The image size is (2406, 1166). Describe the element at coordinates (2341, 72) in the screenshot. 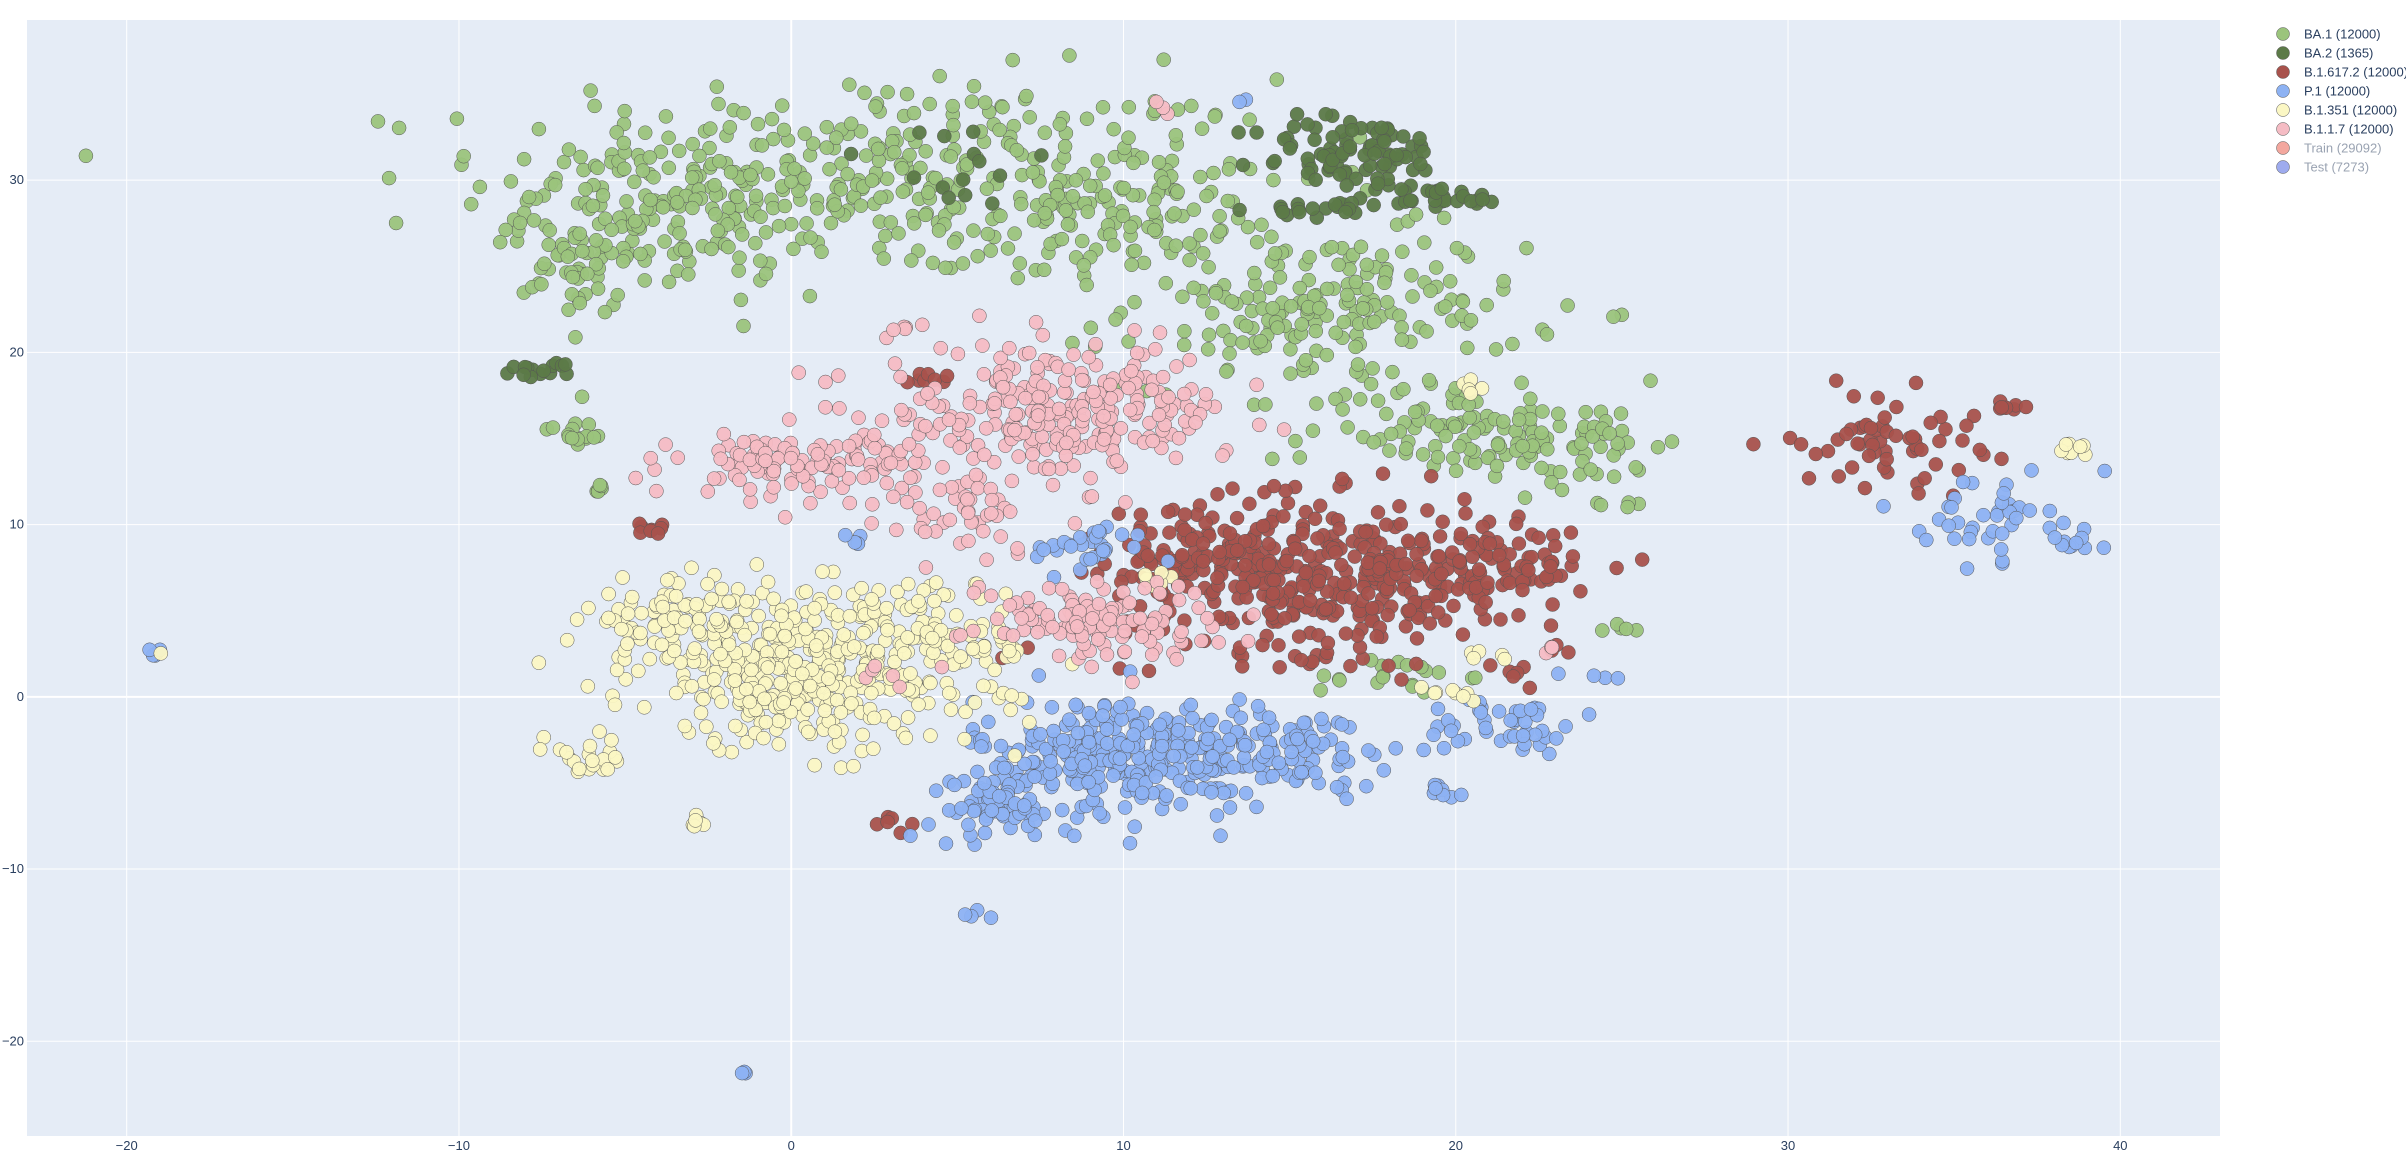

I see `legend-item: B.1.617.2 (12000)` at that location.